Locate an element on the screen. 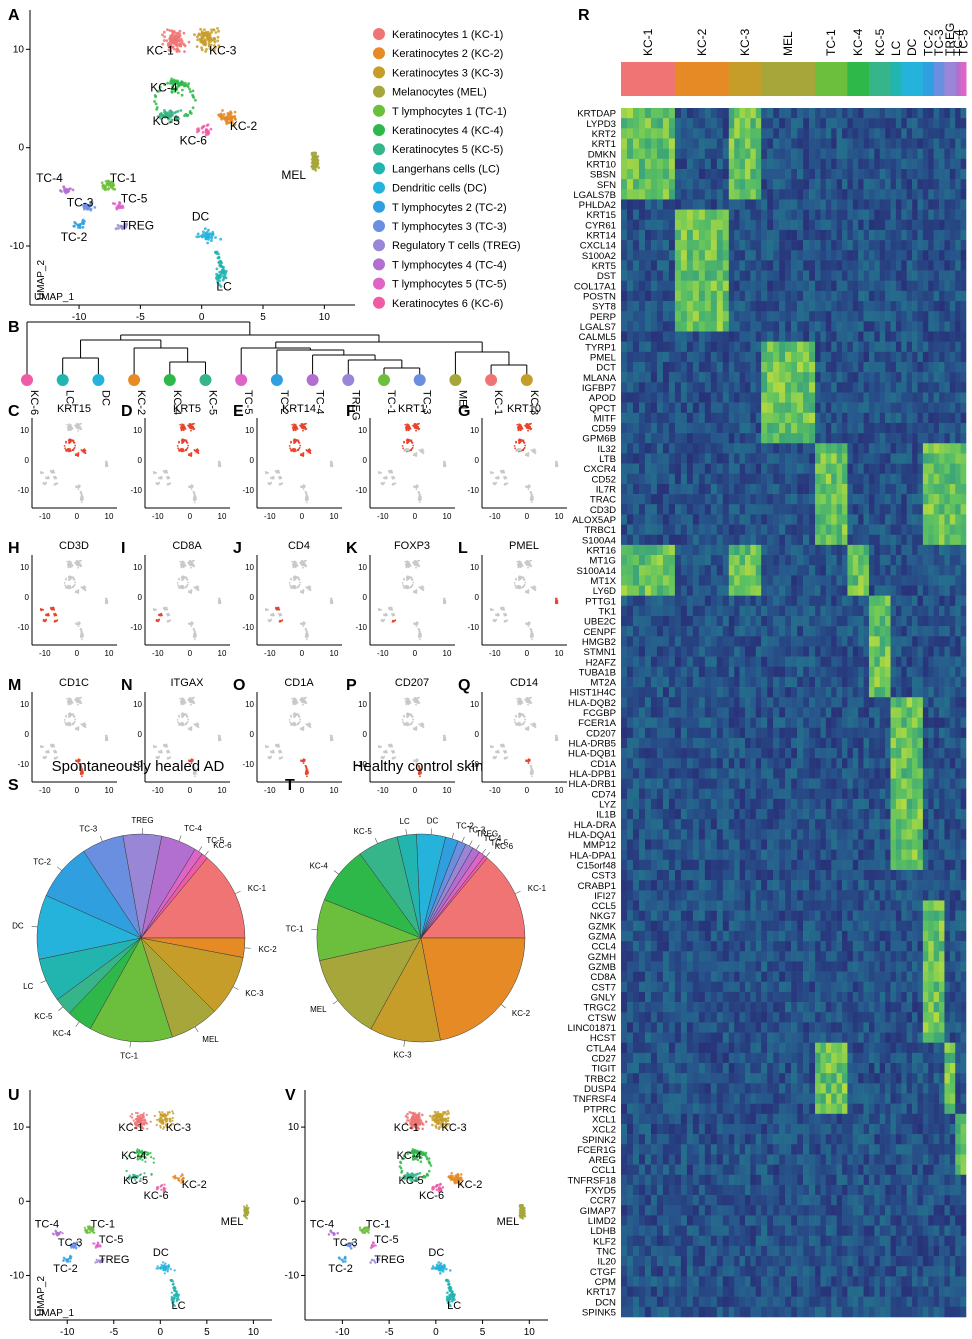 The height and width of the screenshot is (1339, 972). dendrogram-leaf-dc is located at coordinates (98, 380).